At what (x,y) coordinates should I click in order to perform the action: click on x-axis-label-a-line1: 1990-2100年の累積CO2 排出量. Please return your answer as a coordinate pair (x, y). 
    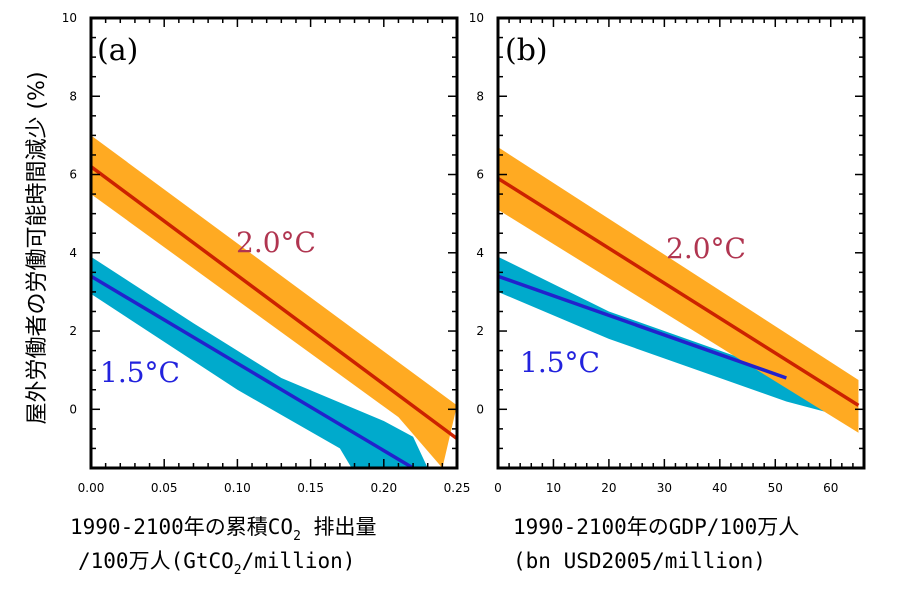
    Looking at the image, I should click on (223, 529).